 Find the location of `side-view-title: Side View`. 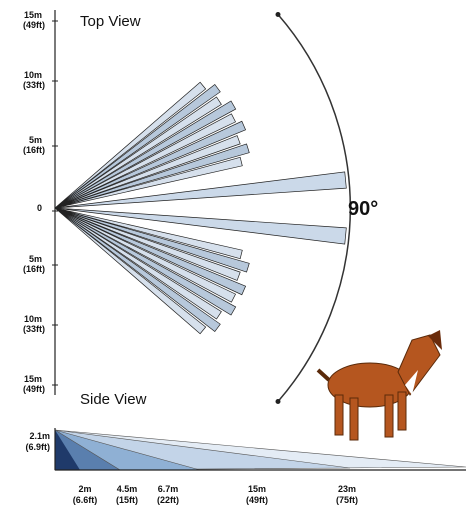

side-view-title: Side View is located at coordinates (113, 399).